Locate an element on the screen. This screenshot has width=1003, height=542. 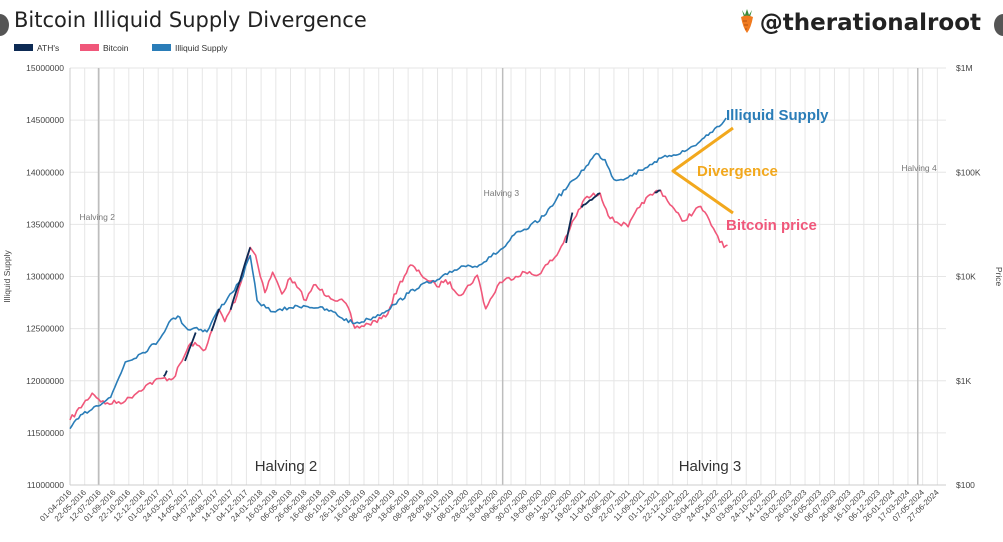
annotation-divergence: Divergence is located at coordinates (737, 171).